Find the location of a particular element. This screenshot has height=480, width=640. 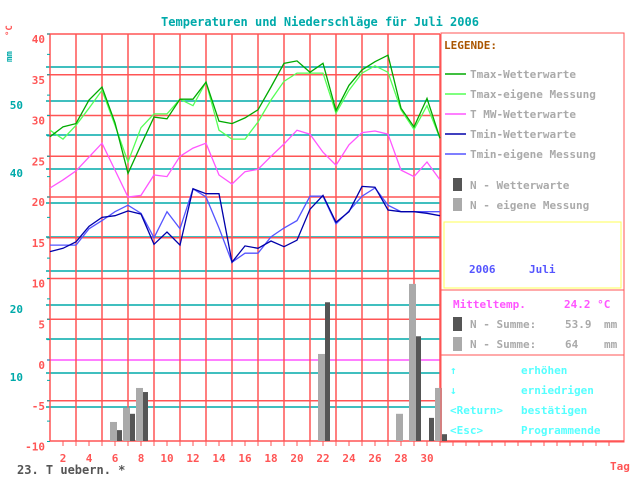

x-tick-label: 14 is located at coordinates (219, 458).